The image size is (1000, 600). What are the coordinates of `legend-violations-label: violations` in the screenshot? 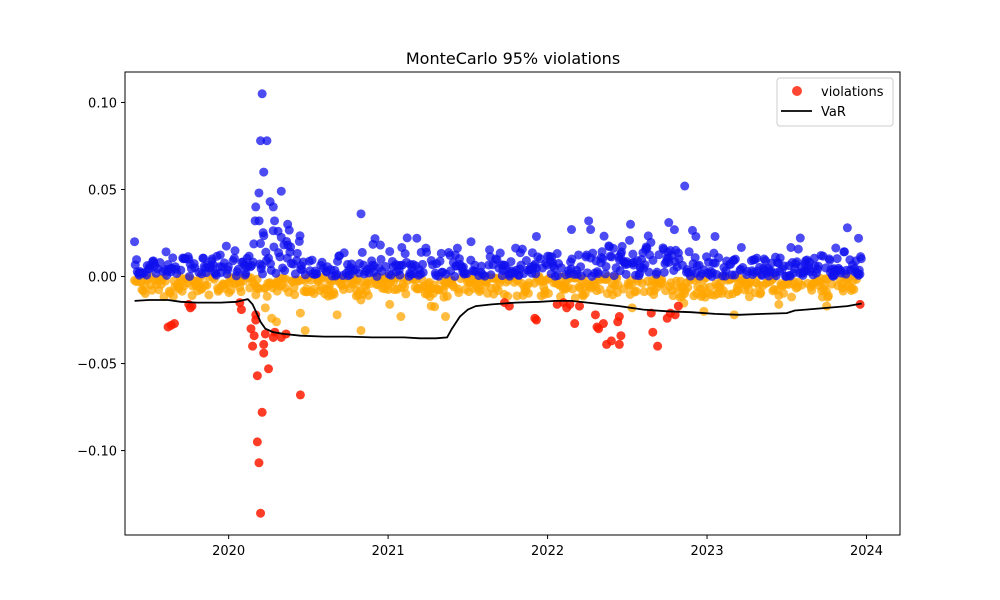 It's located at (852, 92).